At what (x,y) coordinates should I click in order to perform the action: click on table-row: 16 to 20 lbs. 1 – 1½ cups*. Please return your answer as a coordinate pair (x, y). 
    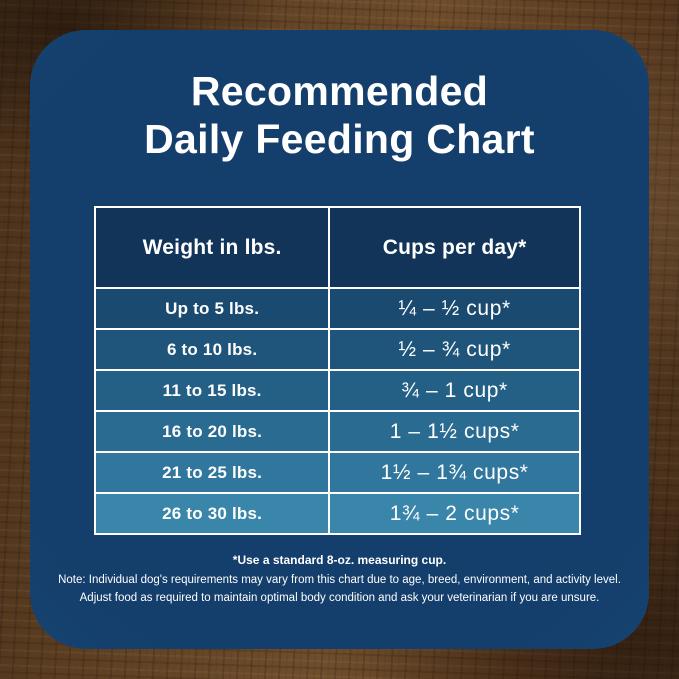
    Looking at the image, I should click on (337, 430).